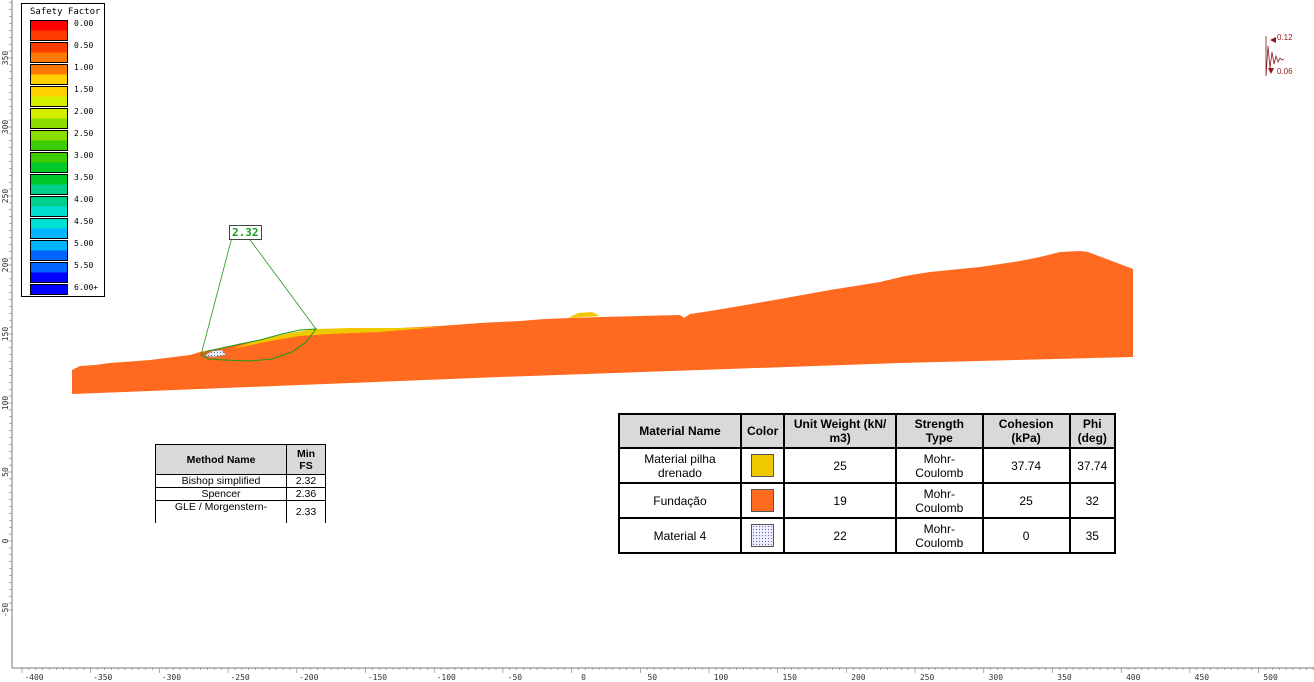  Describe the element at coordinates (867, 500) in the screenshot. I see `table-row: Fundação 19 Mohr-Coulomb 25 32` at that location.